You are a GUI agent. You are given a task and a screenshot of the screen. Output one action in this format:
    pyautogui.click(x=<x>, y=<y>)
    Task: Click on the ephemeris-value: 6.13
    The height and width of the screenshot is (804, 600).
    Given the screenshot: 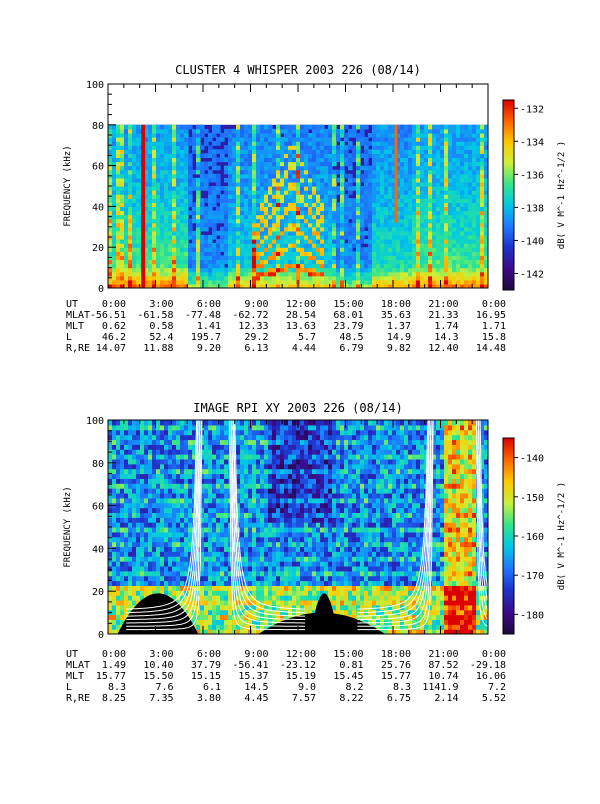 What is the action you would take?
    pyautogui.click(x=256, y=348)
    